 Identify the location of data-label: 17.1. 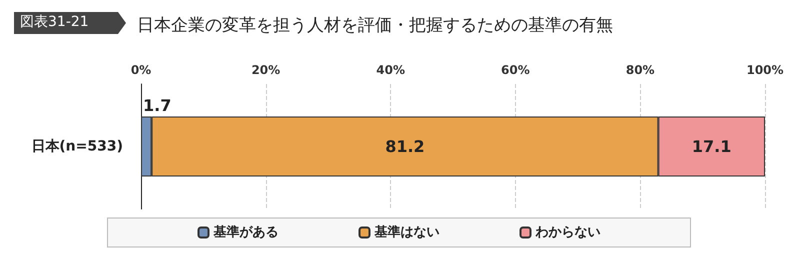
(712, 146).